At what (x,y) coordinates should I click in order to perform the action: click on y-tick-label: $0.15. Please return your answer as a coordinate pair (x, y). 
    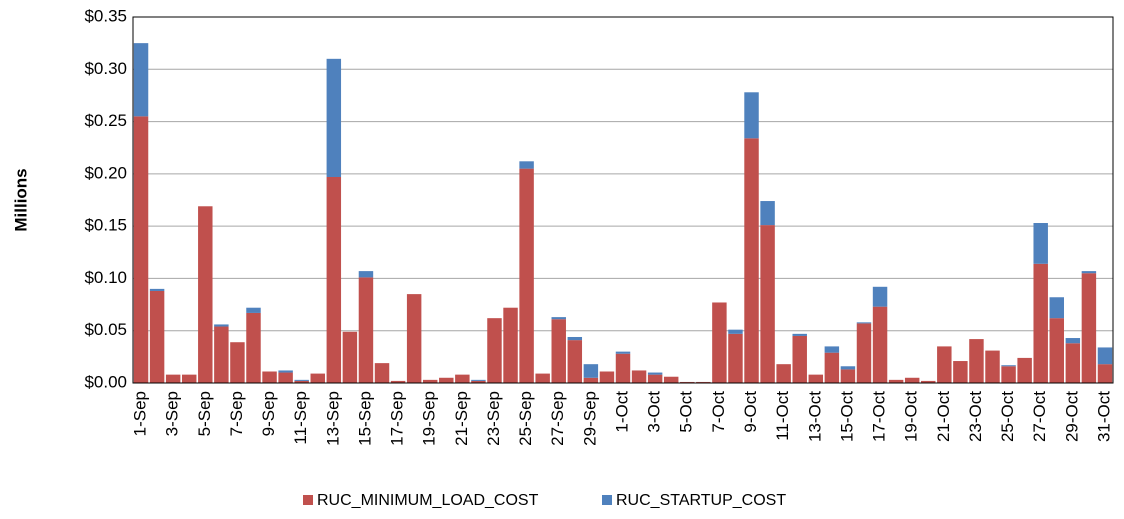
    Looking at the image, I should click on (105, 225).